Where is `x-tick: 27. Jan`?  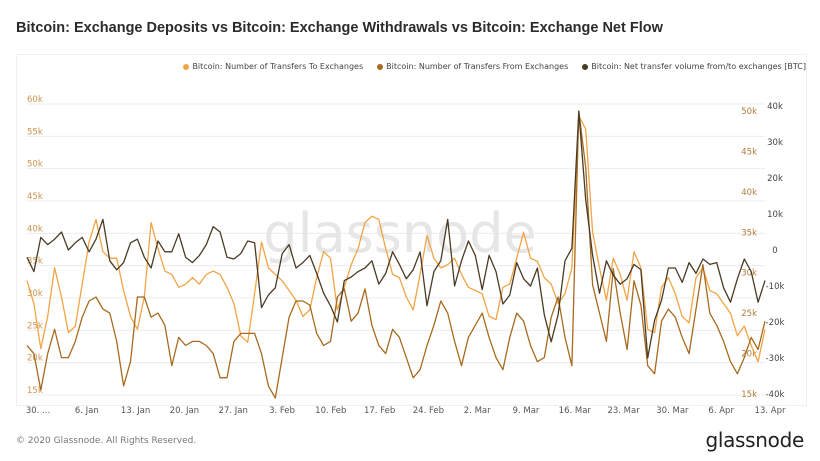 x-tick: 27. Jan is located at coordinates (233, 411).